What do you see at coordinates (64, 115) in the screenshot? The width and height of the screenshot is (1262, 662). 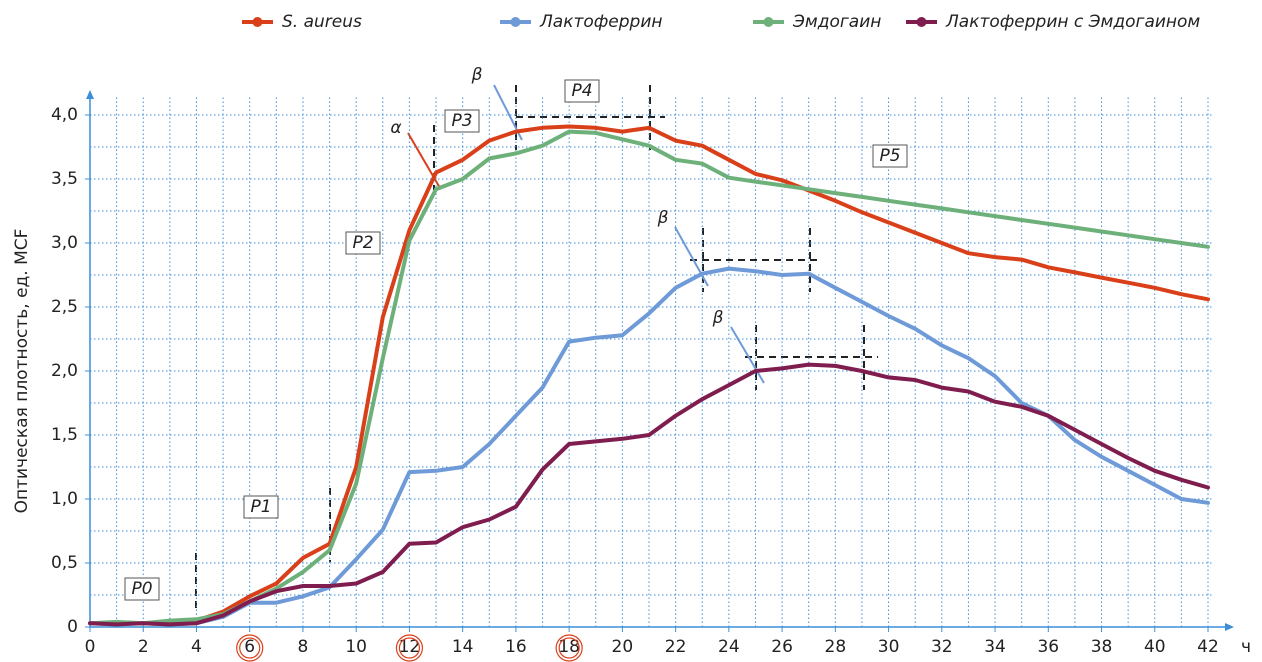 I see `y-tick-label: 4,0` at bounding box center [64, 115].